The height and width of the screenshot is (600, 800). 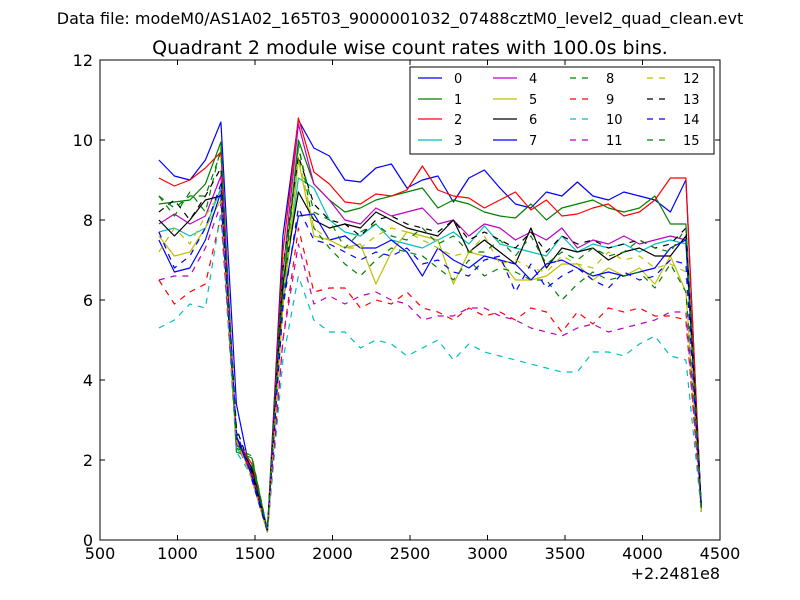 I want to click on legend-label-15: 15, so click(x=691, y=141).